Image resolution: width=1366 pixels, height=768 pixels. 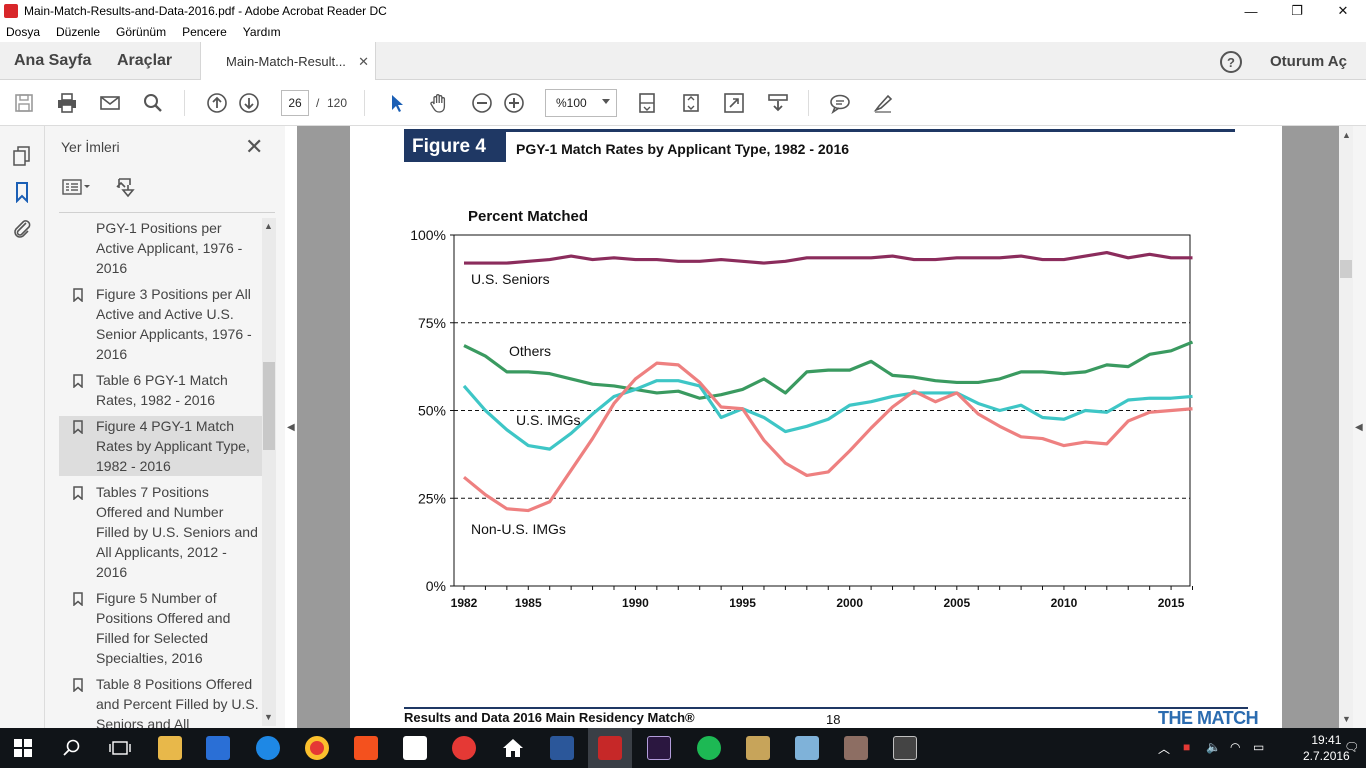 I want to click on download-icon, so click(x=778, y=103).